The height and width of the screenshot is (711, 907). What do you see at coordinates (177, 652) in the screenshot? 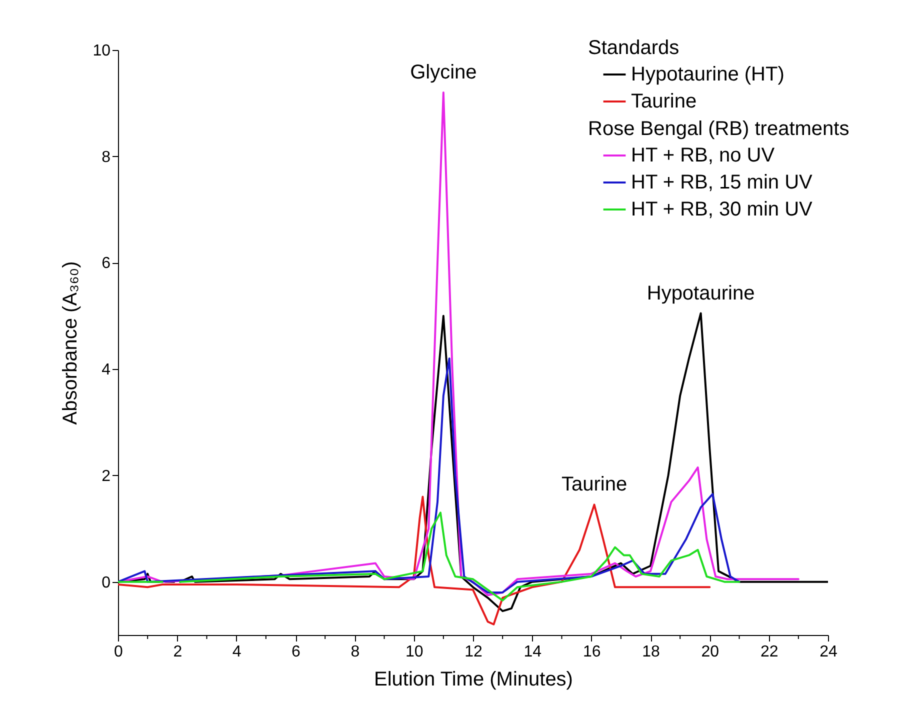
I see `x-tick-label: 2` at bounding box center [177, 652].